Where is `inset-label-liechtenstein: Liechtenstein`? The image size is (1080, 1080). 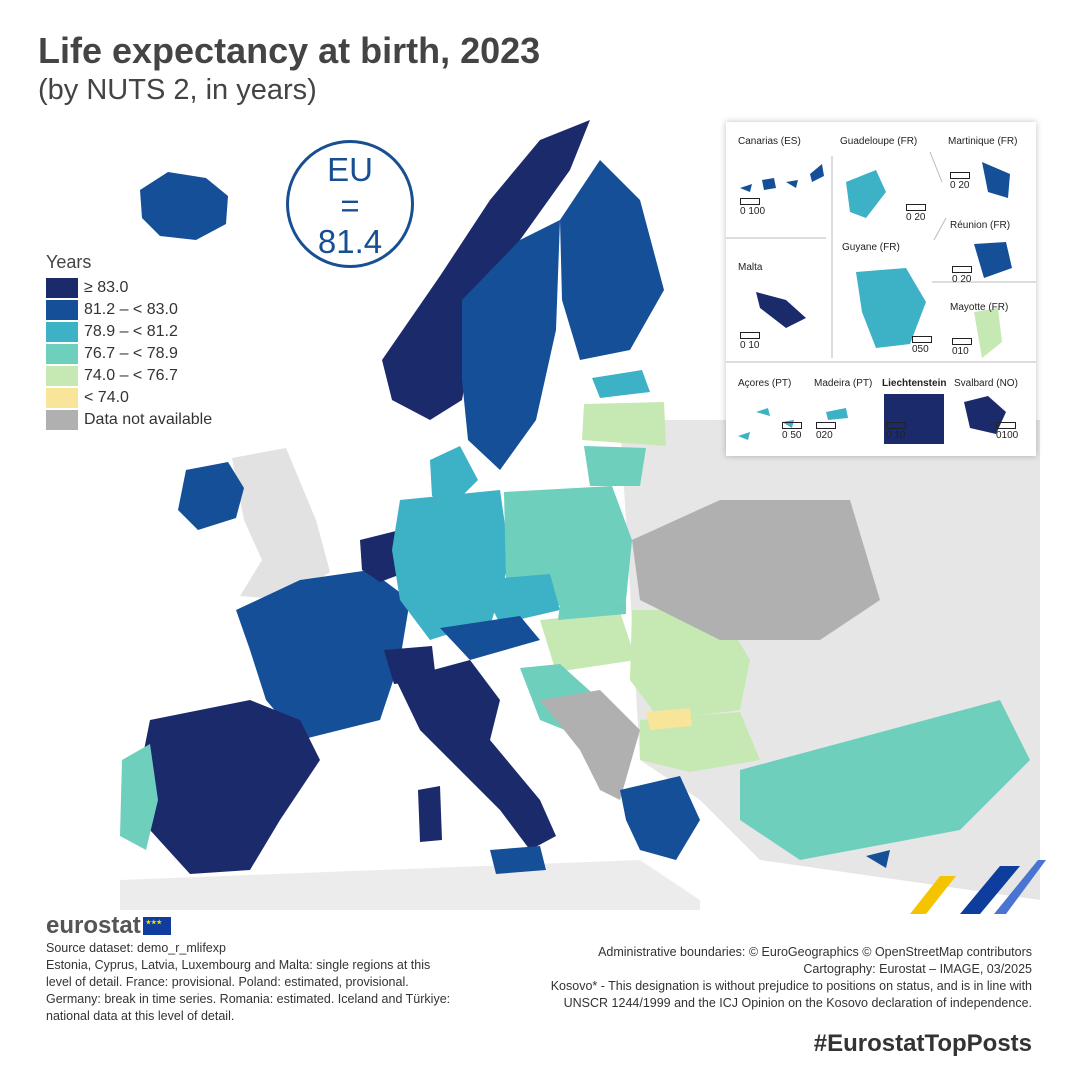
inset-label-liechtenstein: Liechtenstein is located at coordinates (914, 383).